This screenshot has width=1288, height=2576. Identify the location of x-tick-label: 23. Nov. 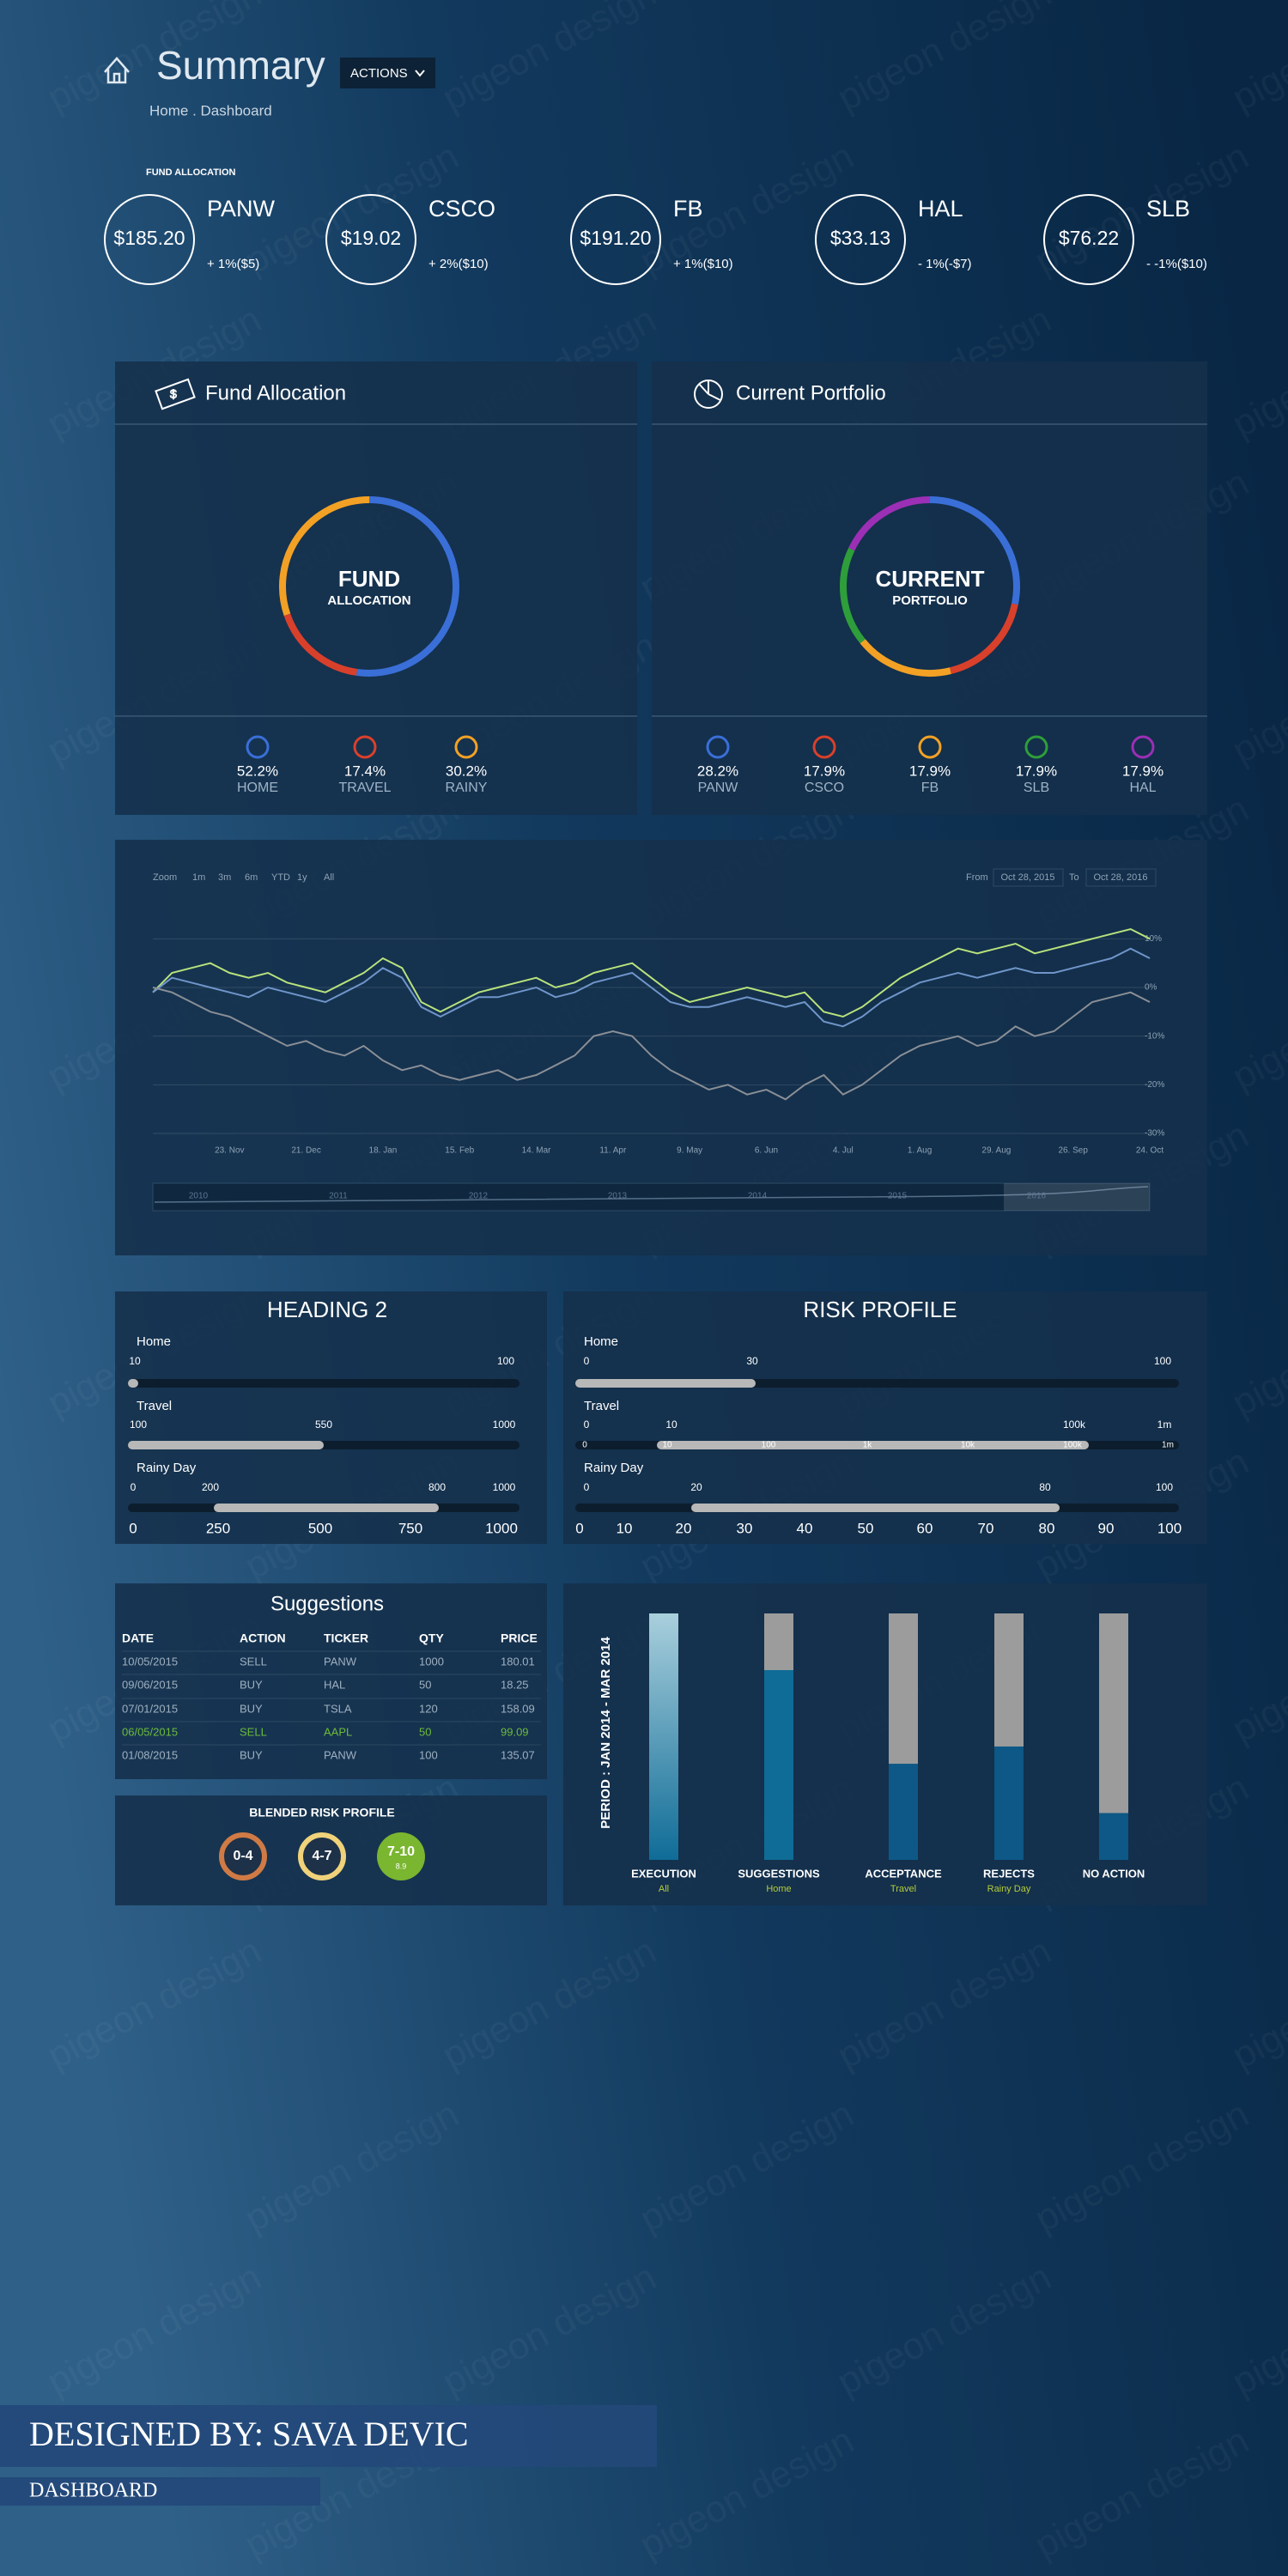
(229, 1151).